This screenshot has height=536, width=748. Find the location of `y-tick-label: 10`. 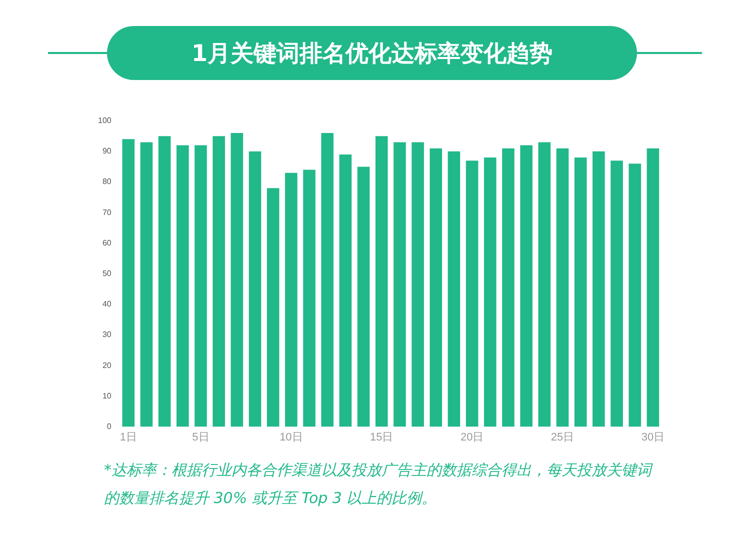

y-tick-label: 10 is located at coordinates (107, 395).